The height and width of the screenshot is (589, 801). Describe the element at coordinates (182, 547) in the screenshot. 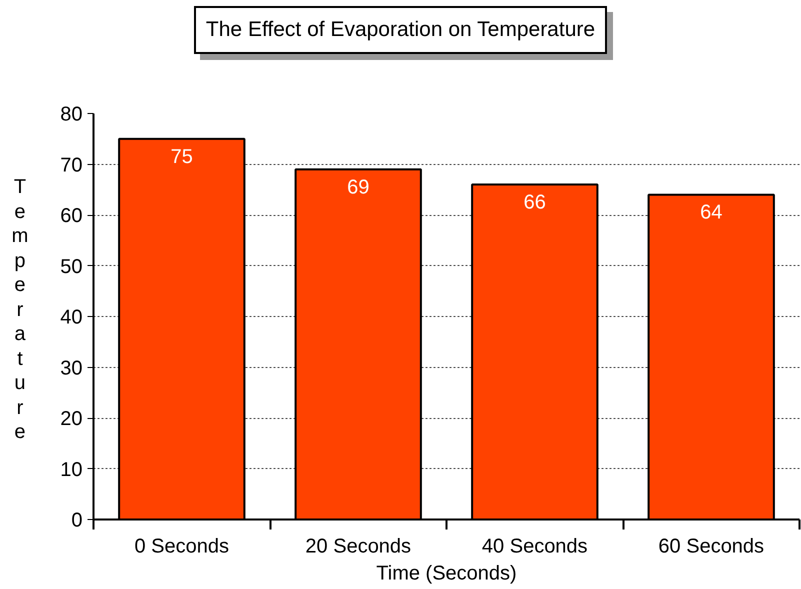

I see `x-tick-label: 0 Seconds` at that location.